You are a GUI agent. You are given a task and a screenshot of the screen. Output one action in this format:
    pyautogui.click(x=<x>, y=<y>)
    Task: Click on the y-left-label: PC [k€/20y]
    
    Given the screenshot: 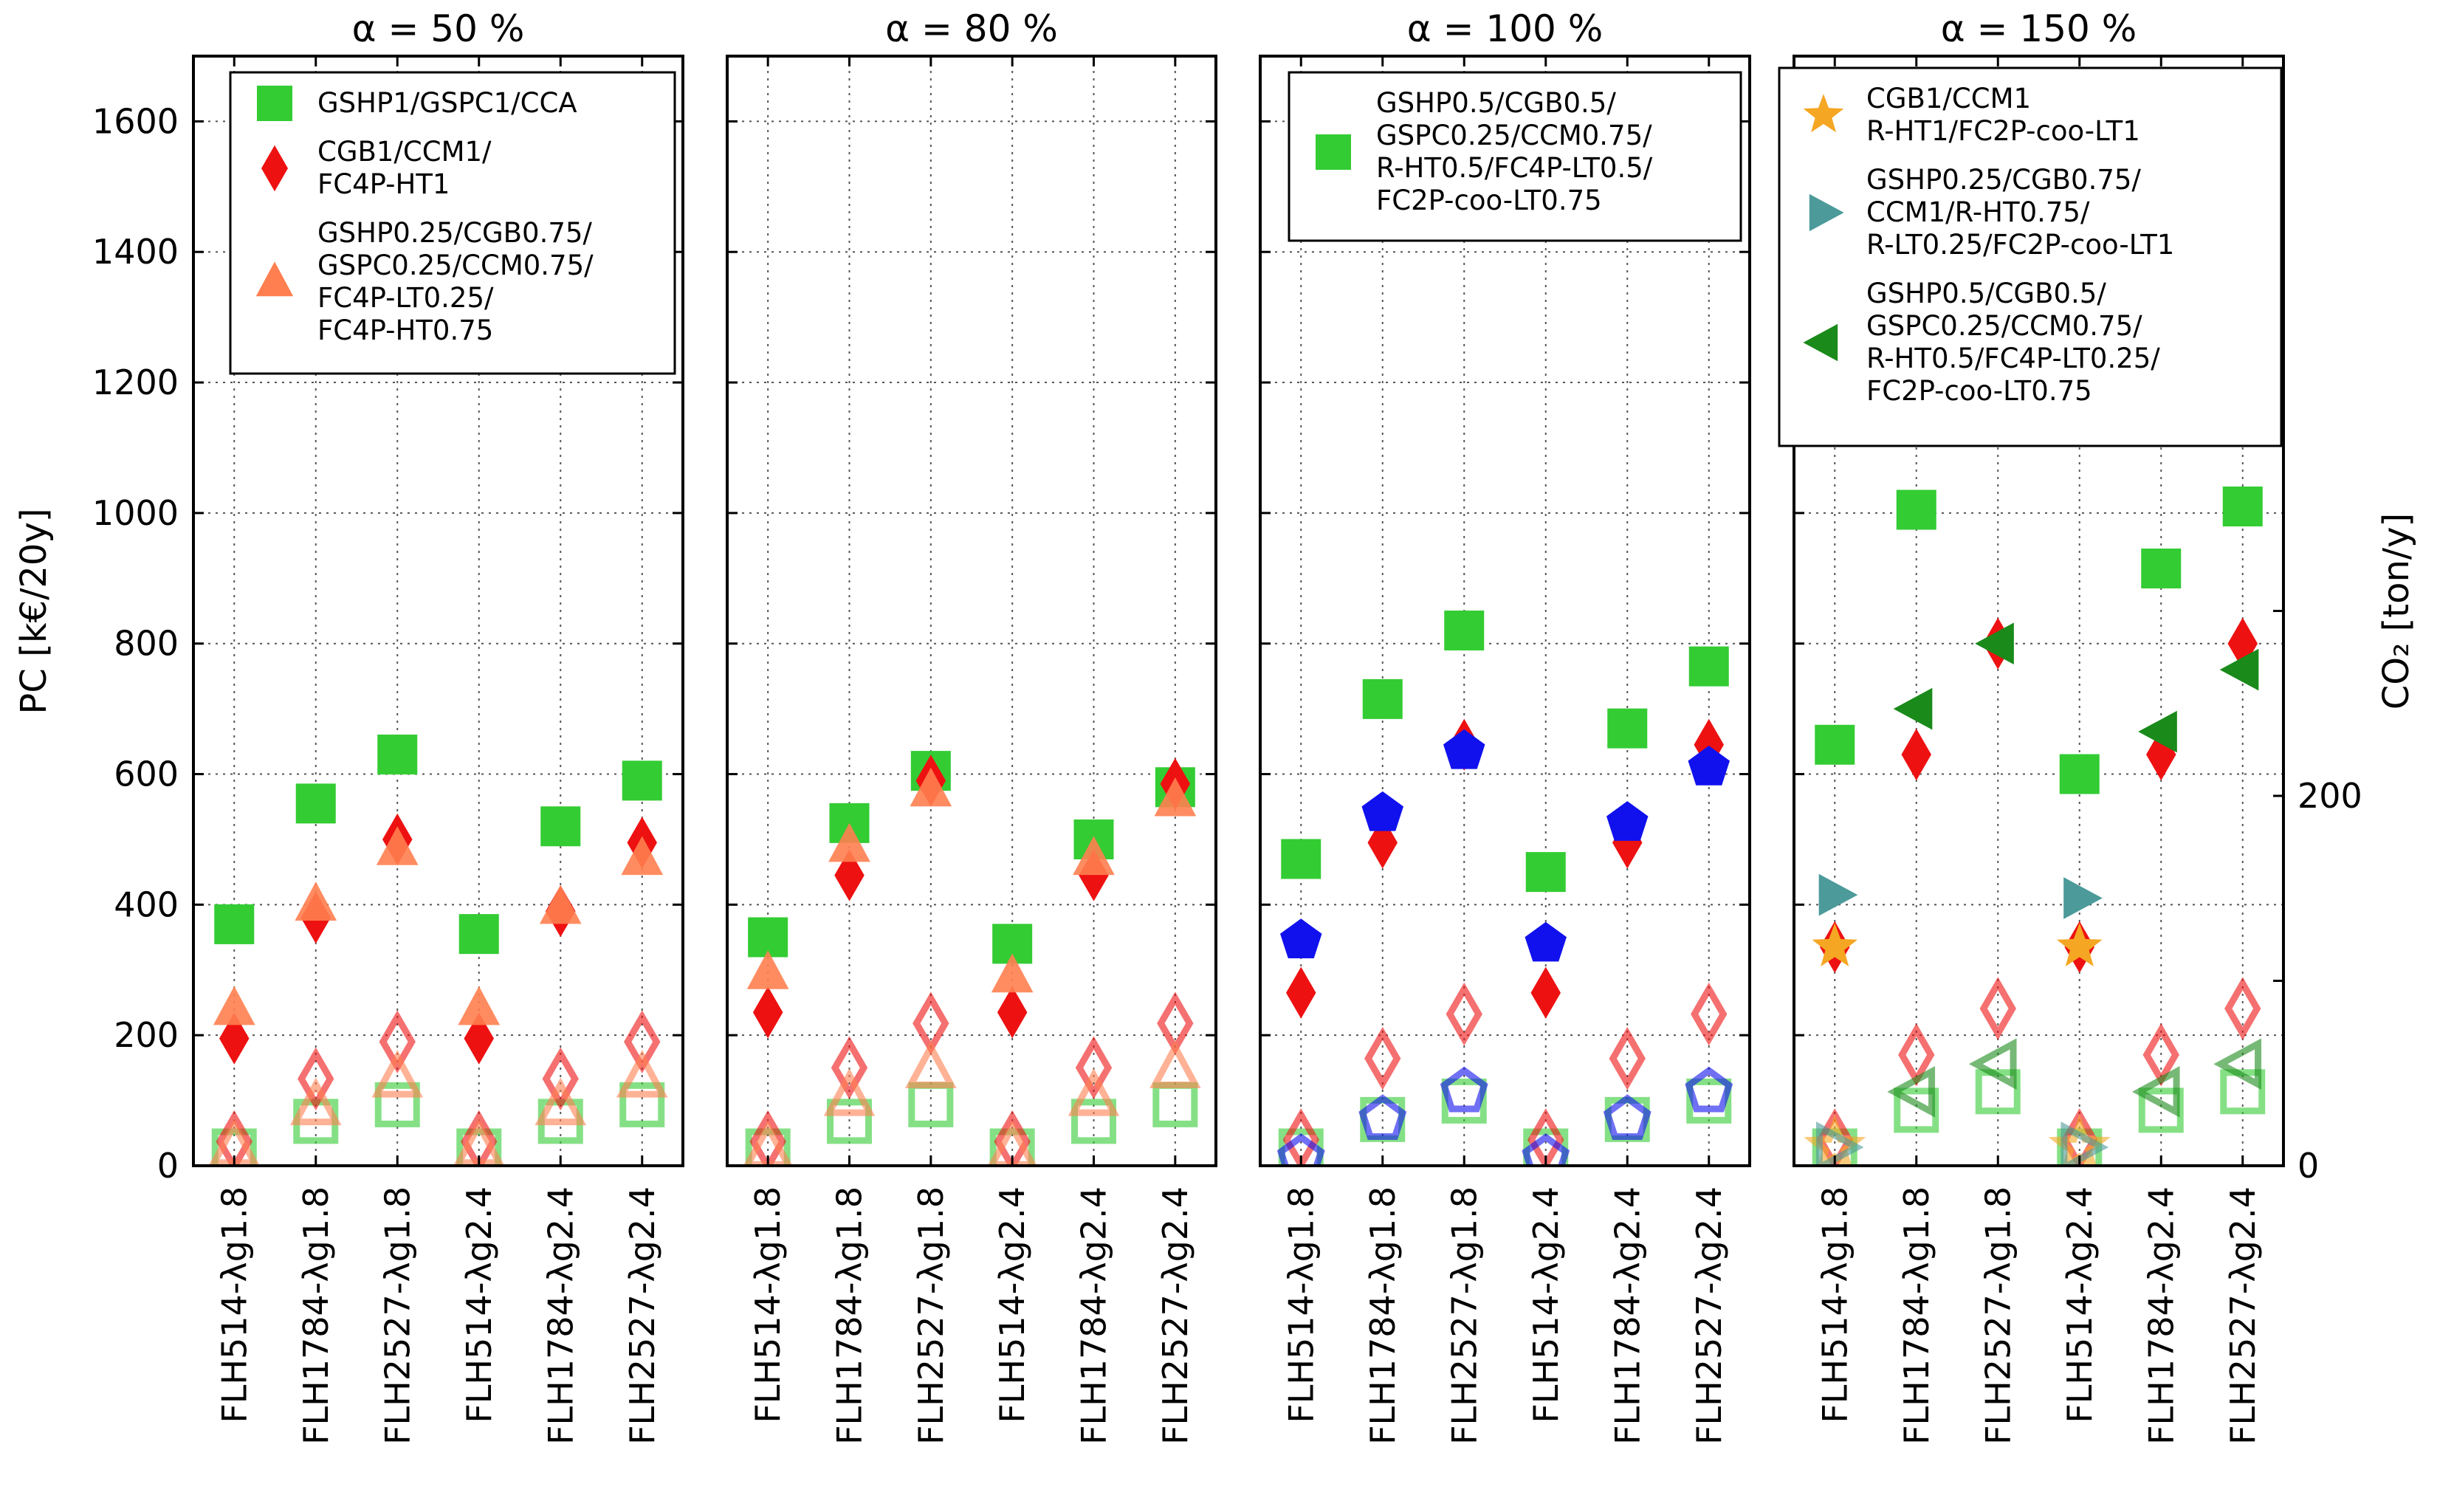 What is the action you would take?
    pyautogui.click(x=34, y=611)
    